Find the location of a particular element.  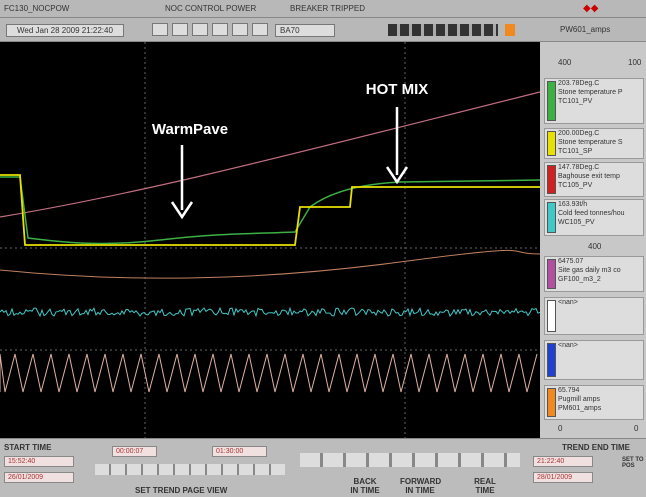

pen-color is located at coordinates (510, 30).